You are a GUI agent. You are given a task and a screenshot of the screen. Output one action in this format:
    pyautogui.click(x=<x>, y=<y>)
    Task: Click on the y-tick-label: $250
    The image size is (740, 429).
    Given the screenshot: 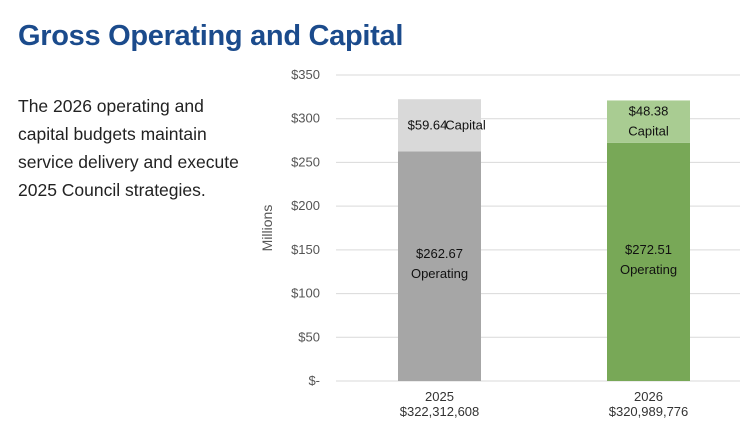 What is the action you would take?
    pyautogui.click(x=305, y=161)
    